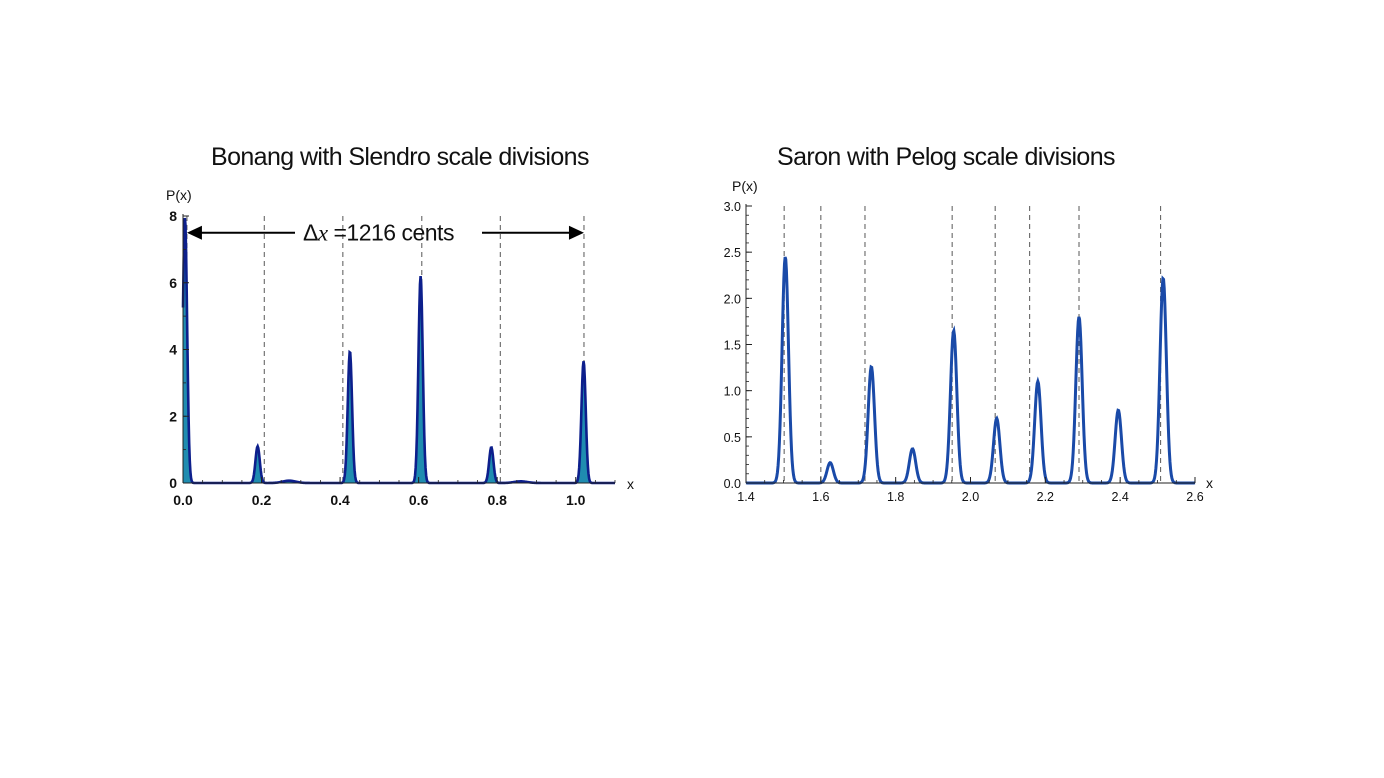 The image size is (1384, 778). I want to click on y-tick-label: 0, so click(173, 483).